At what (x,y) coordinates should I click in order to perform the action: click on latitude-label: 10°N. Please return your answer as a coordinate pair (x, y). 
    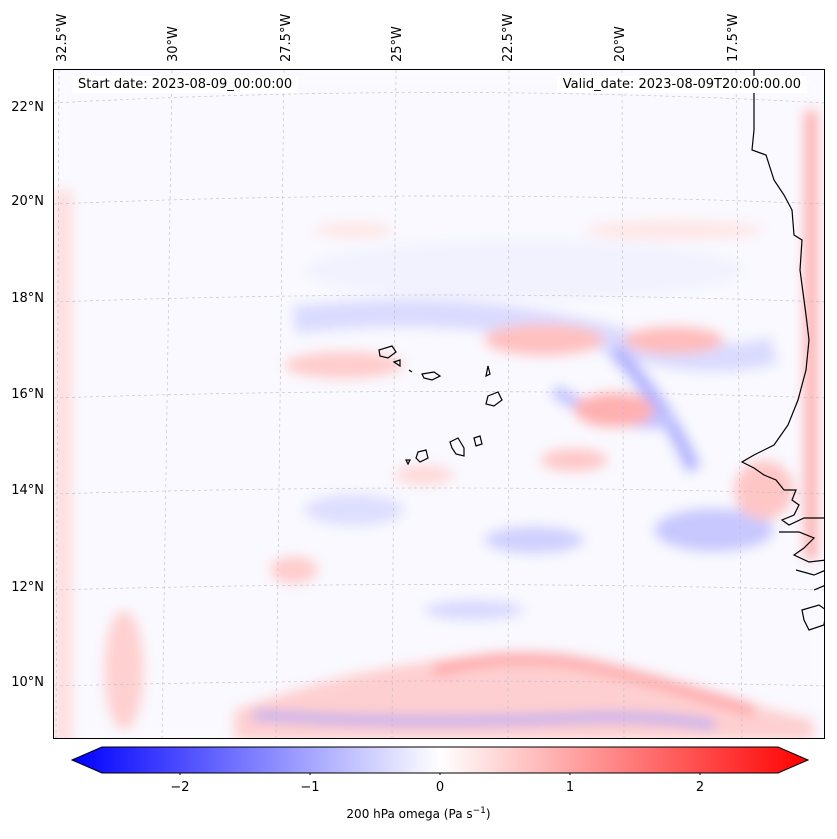
    Looking at the image, I should click on (27, 682).